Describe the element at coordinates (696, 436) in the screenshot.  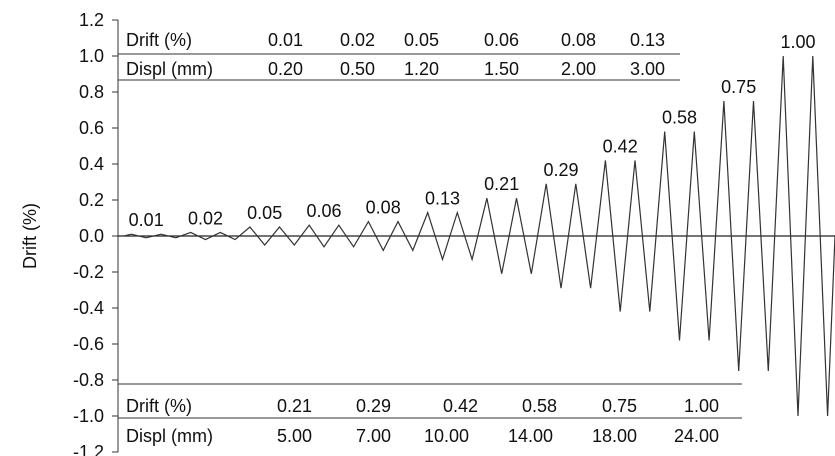
I see `table-bottom-row2-value: 24.00` at that location.